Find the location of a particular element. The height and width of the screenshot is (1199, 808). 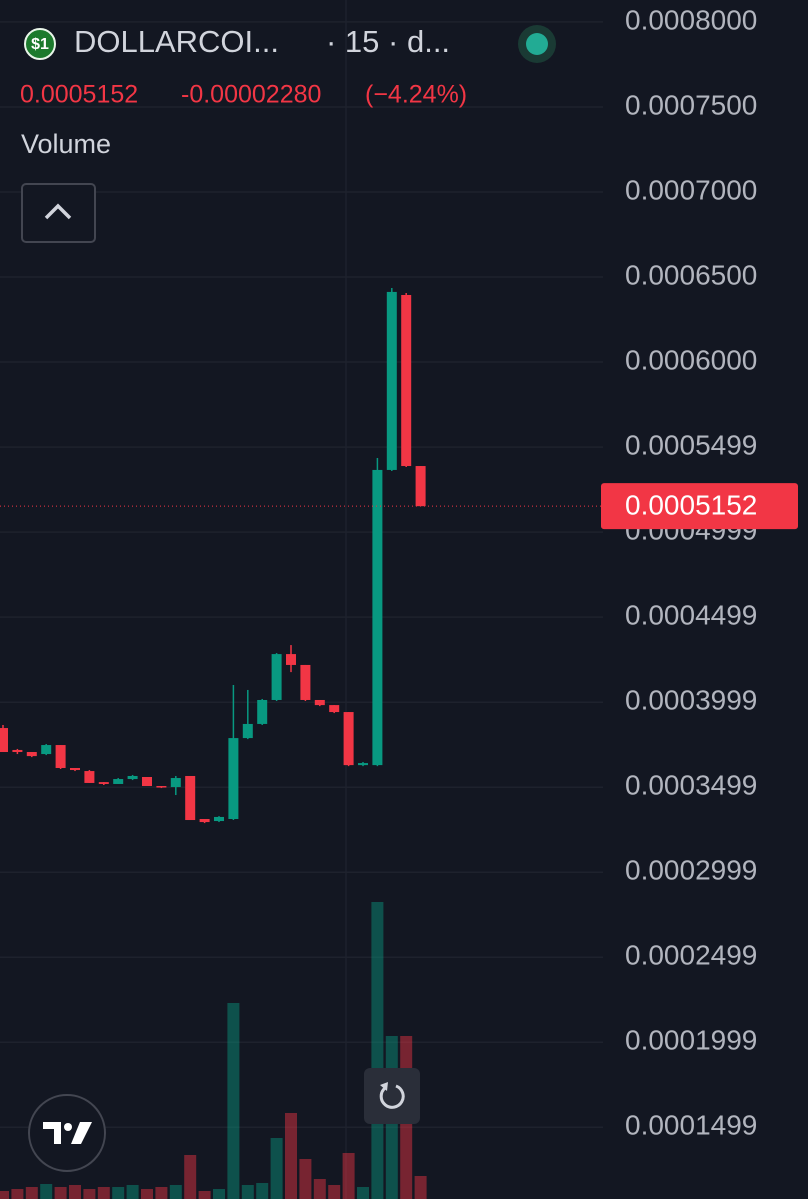

tradingview-logo is located at coordinates (67, 1133).